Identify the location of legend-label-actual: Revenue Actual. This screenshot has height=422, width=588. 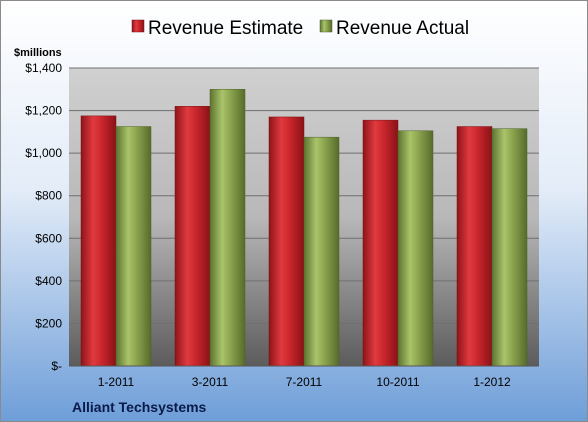
(402, 28).